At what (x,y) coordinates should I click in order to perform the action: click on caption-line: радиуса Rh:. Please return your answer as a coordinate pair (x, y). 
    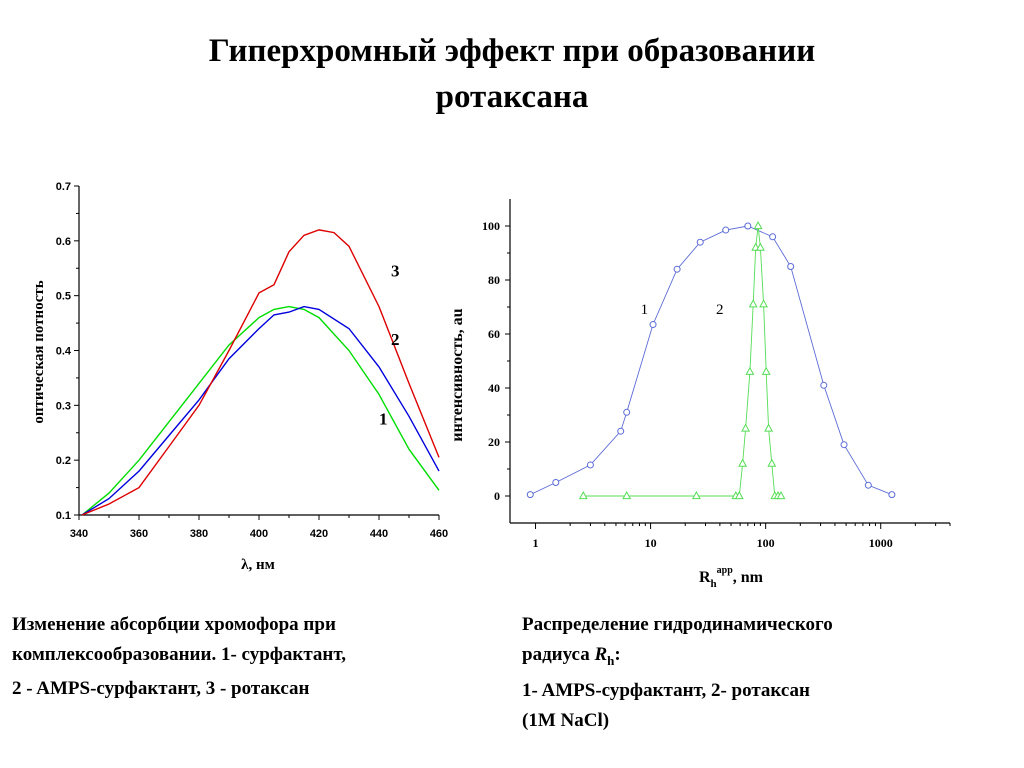
    Looking at the image, I should click on (762, 658).